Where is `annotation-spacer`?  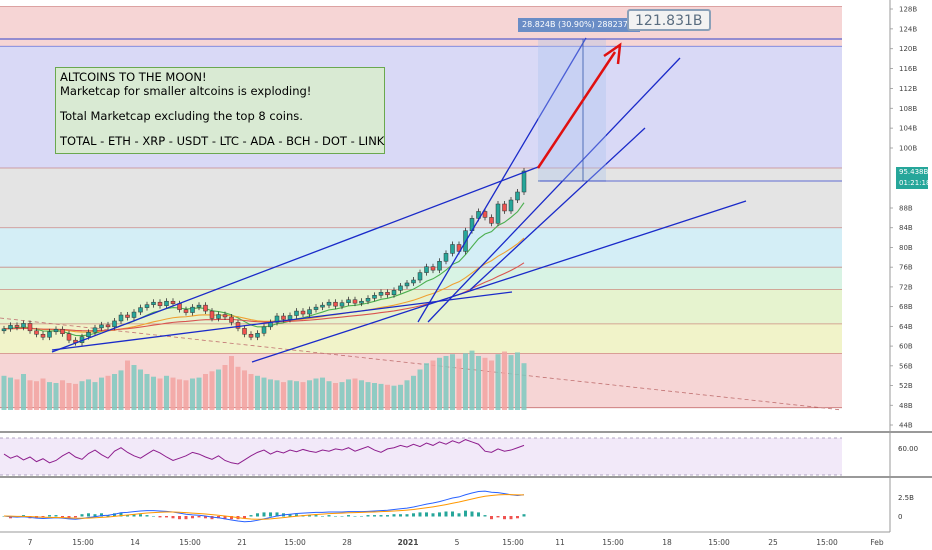 annotation-spacer is located at coordinates (220, 103).